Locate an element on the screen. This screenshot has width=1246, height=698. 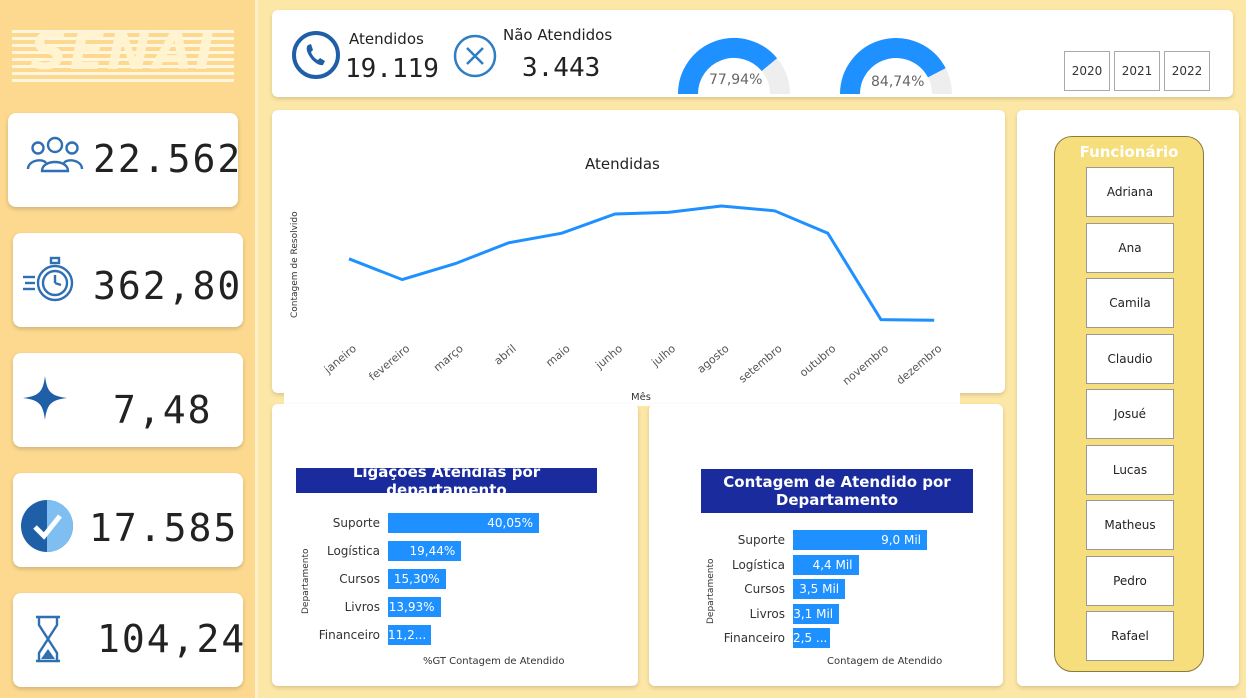
dept-chart-1-title: Ligações Atendias por departamento is located at coordinates (446, 481).